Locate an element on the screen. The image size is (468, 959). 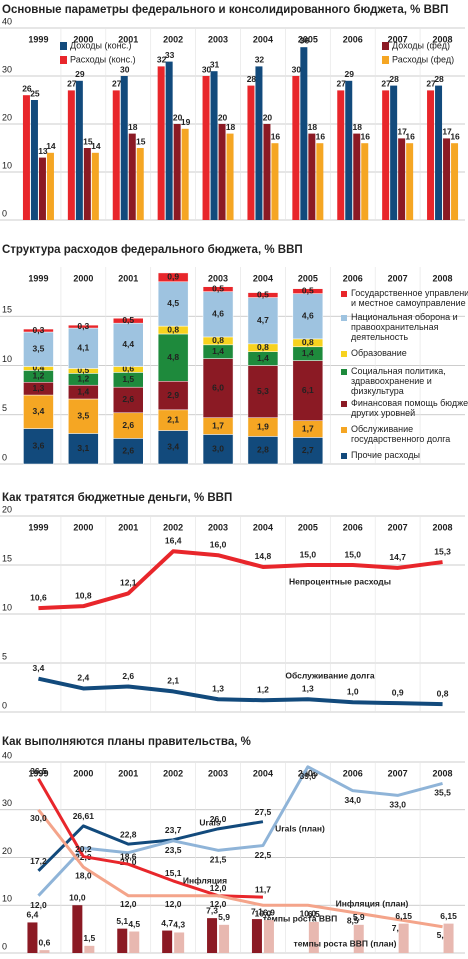
value-label: 3,4 is located at coordinates (39, 668).